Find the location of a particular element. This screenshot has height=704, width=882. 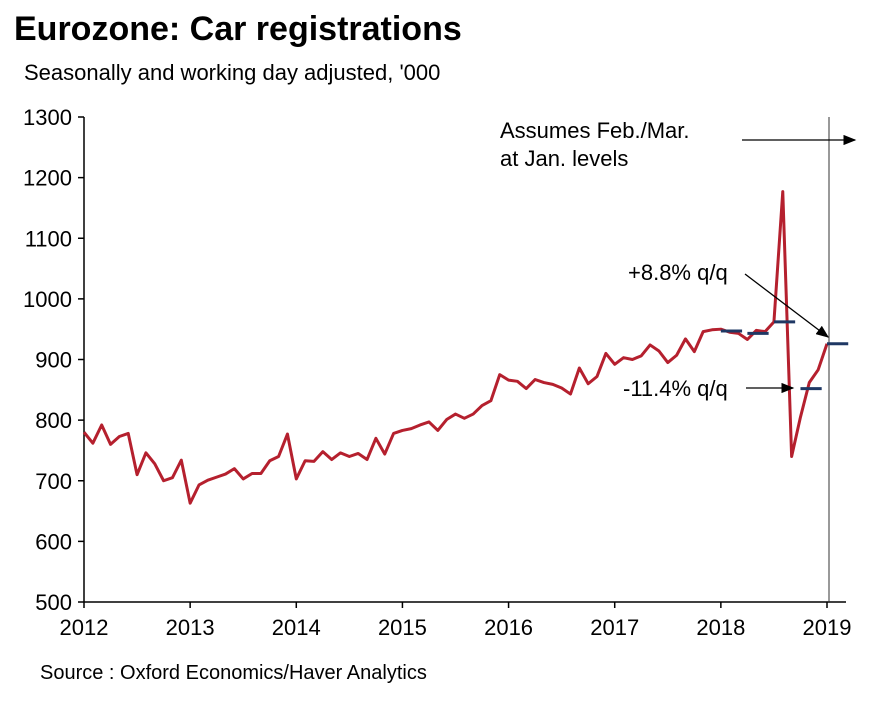

chart-title: Eurozone: Car registrations is located at coordinates (238, 29).